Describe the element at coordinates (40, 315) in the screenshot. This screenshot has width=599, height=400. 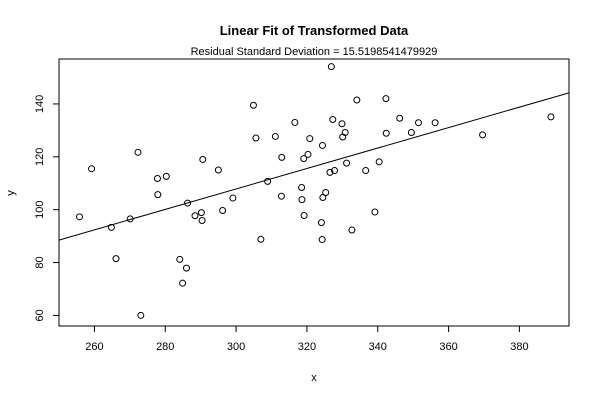
I see `y-tick-label: 60` at that location.